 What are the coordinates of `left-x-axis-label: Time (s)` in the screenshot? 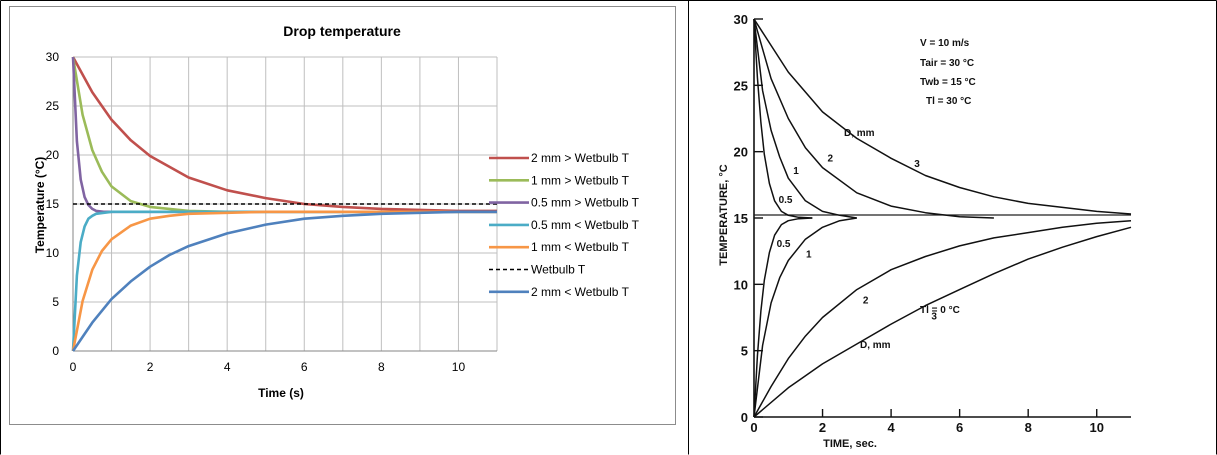 It's located at (281, 393).